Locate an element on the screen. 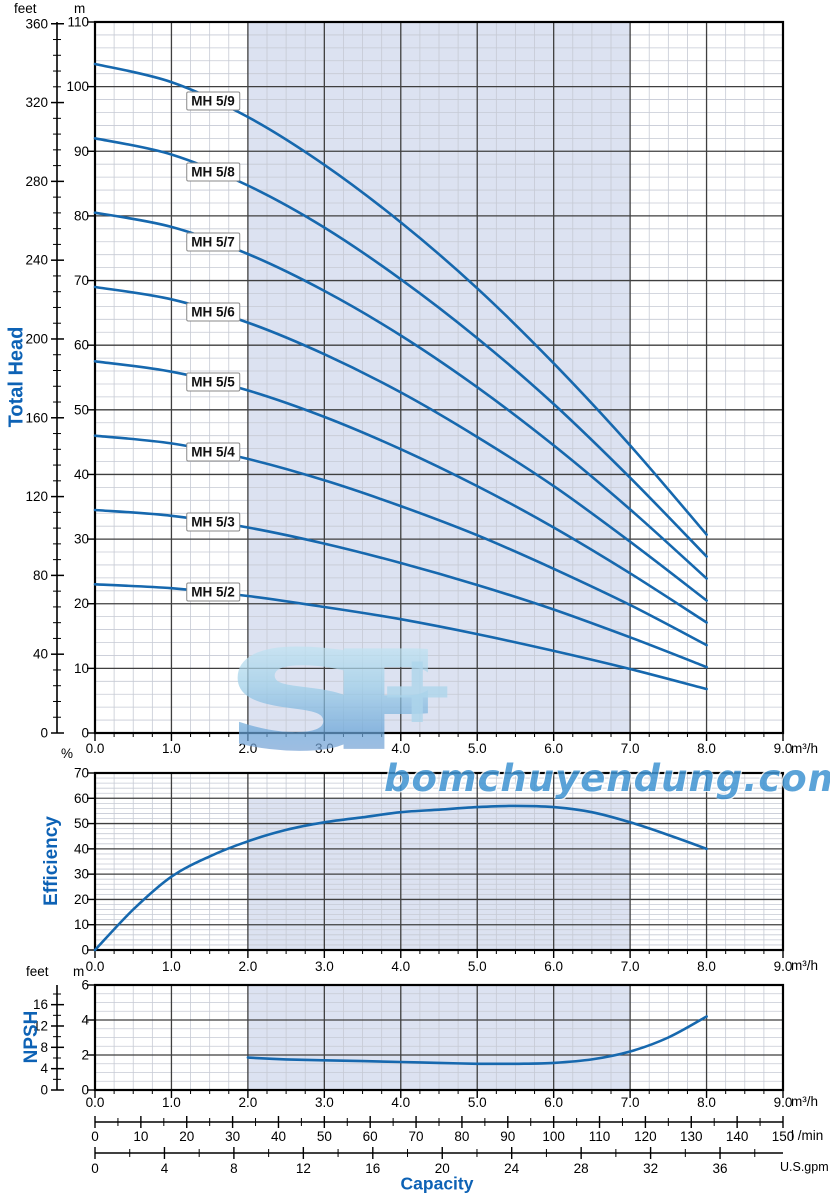 This screenshot has height=1200, width=830. curve-label-mh-5-9: MH 5/9 is located at coordinates (213, 101).